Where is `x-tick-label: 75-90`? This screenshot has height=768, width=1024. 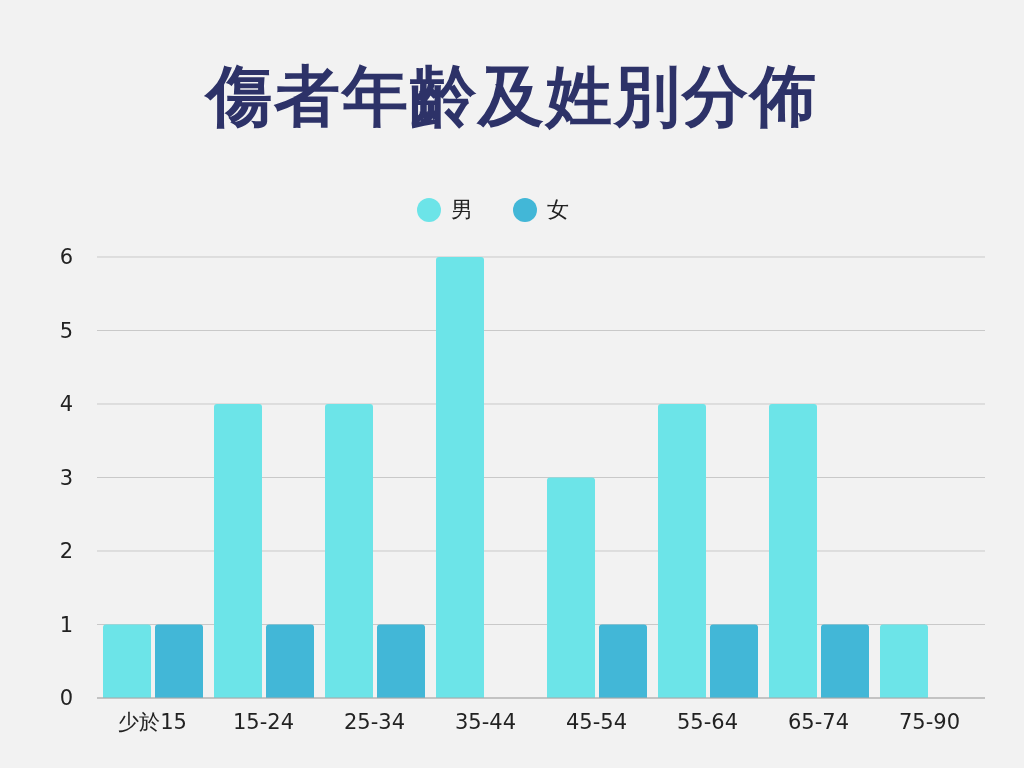 x-tick-label: 75-90 is located at coordinates (929, 721).